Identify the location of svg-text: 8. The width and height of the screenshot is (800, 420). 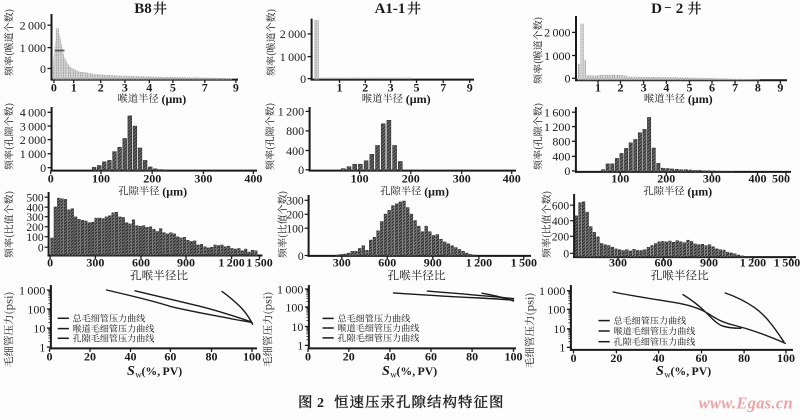
(758, 88).